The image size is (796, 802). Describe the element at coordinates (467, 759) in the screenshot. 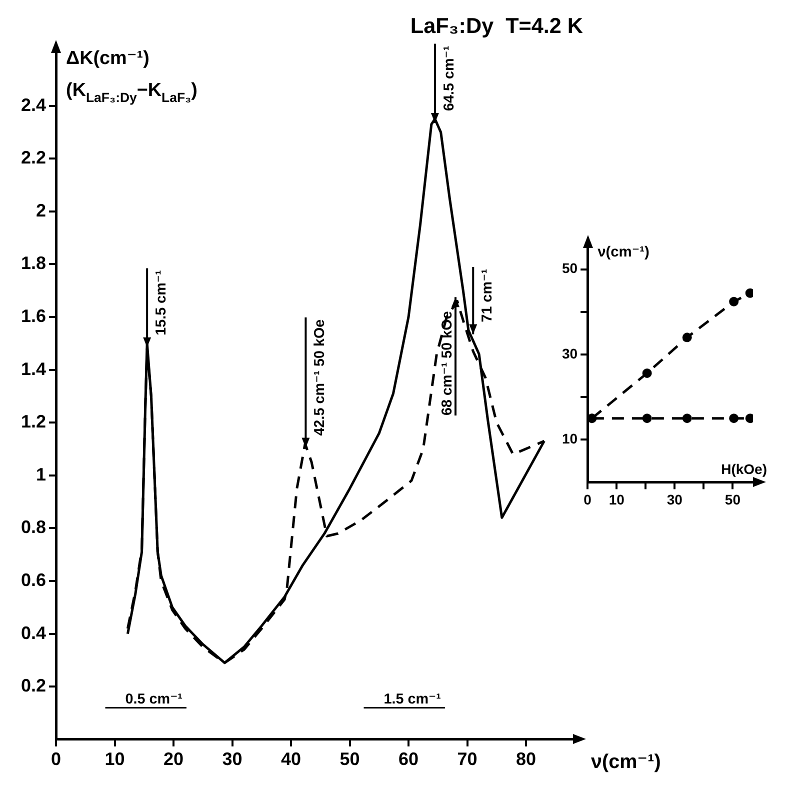

I see `x-tick-label: 70` at that location.